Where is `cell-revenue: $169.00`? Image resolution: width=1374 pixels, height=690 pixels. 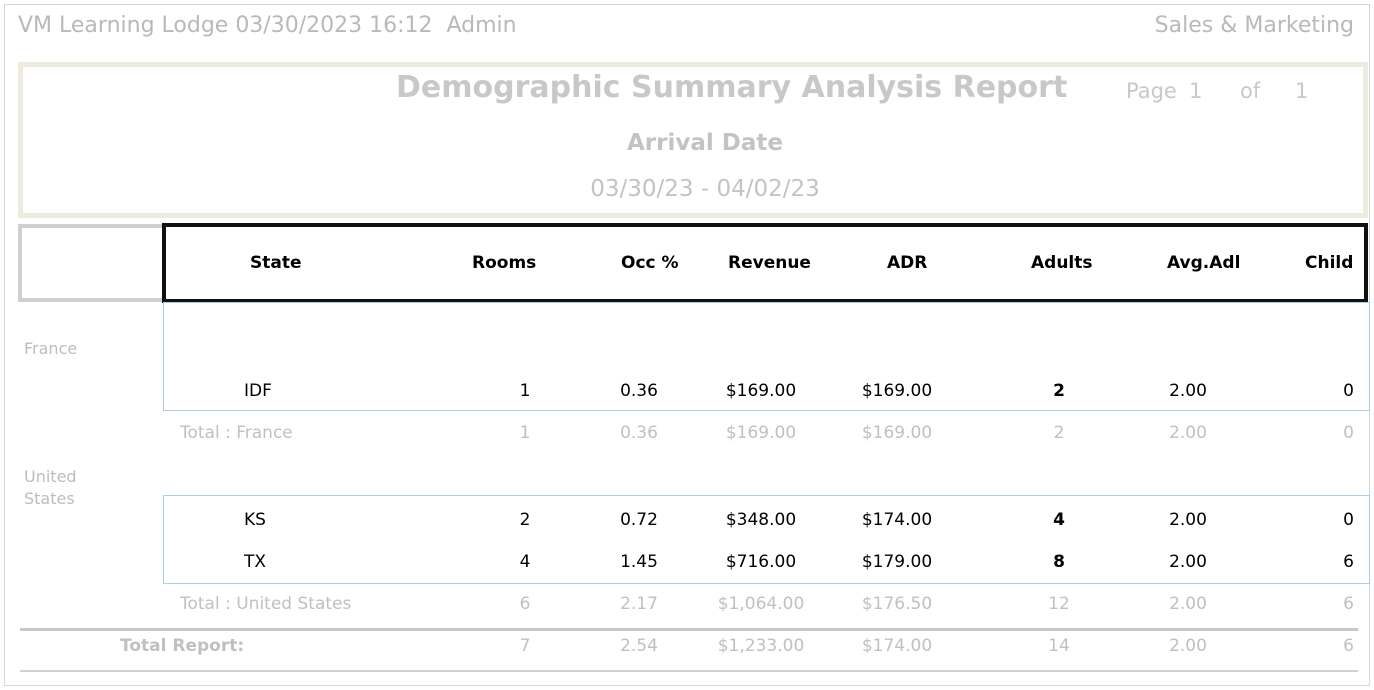
cell-revenue: $169.00 is located at coordinates (761, 391).